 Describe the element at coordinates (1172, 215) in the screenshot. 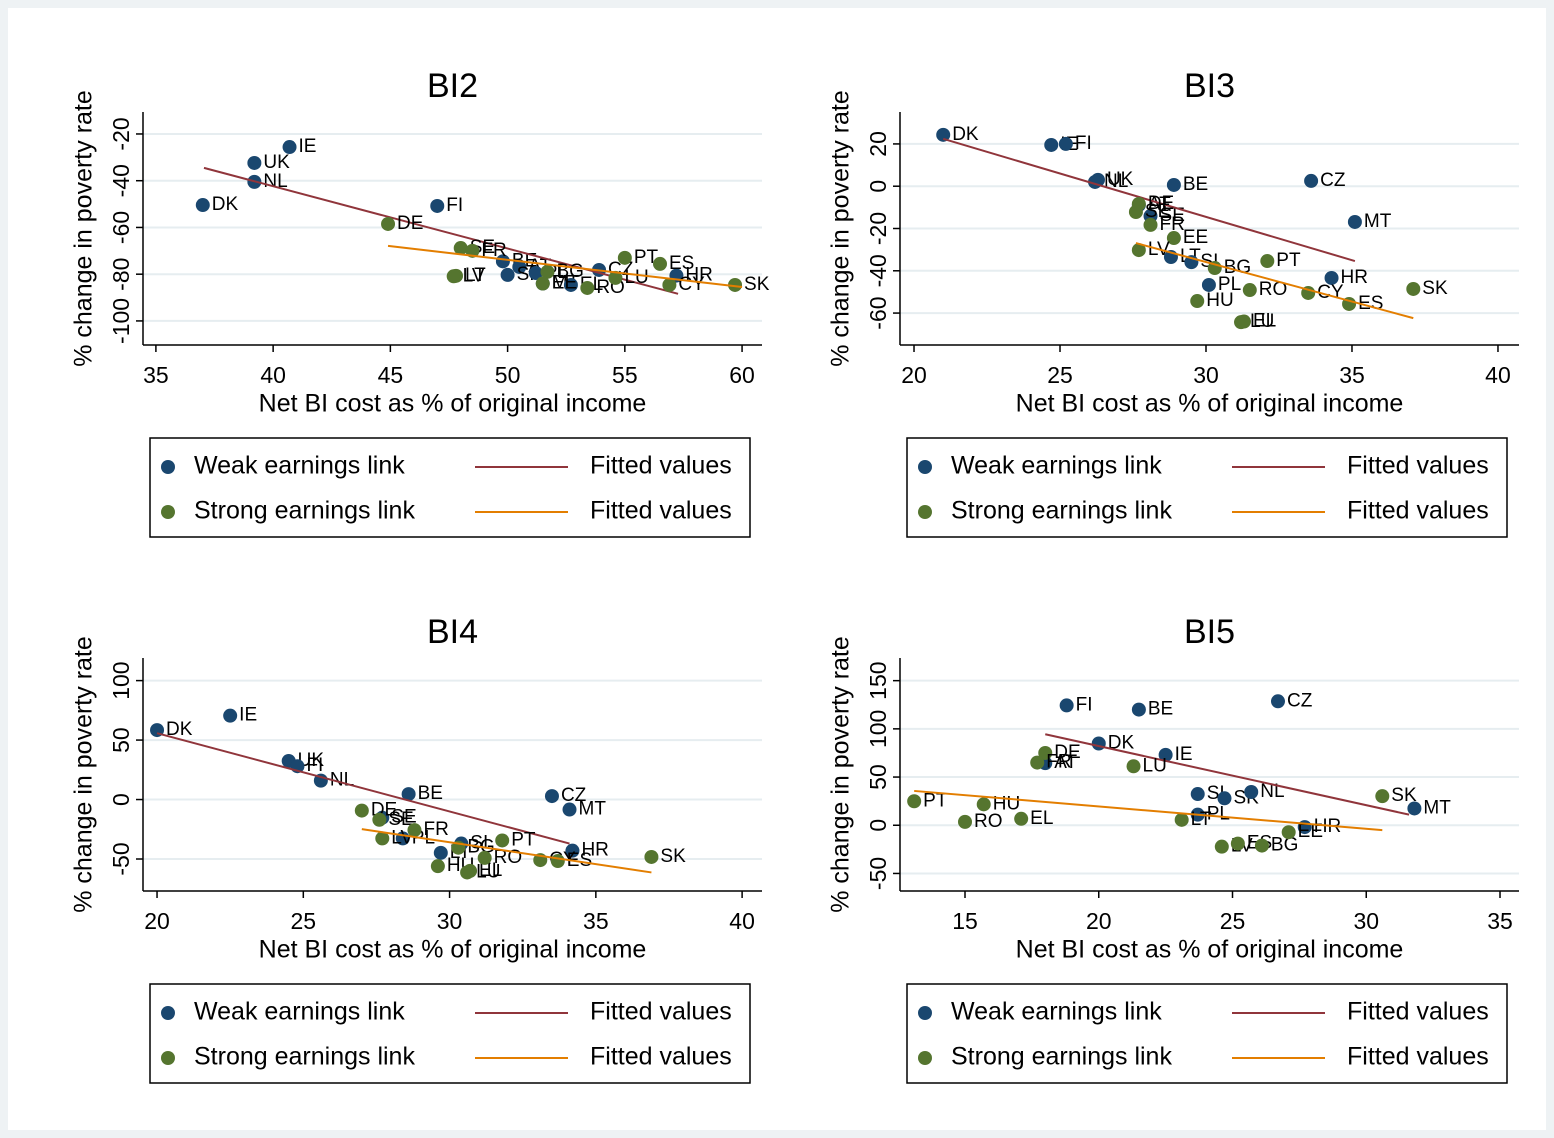

I see `point-label: SE` at that location.